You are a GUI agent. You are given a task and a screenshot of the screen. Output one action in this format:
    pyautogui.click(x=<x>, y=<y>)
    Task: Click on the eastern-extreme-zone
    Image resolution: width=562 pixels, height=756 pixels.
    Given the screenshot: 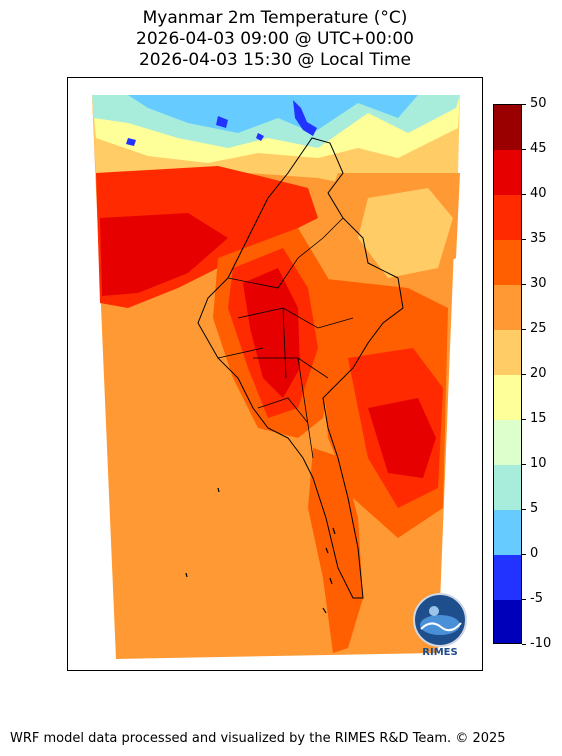 What is the action you would take?
    pyautogui.click(x=402, y=438)
    